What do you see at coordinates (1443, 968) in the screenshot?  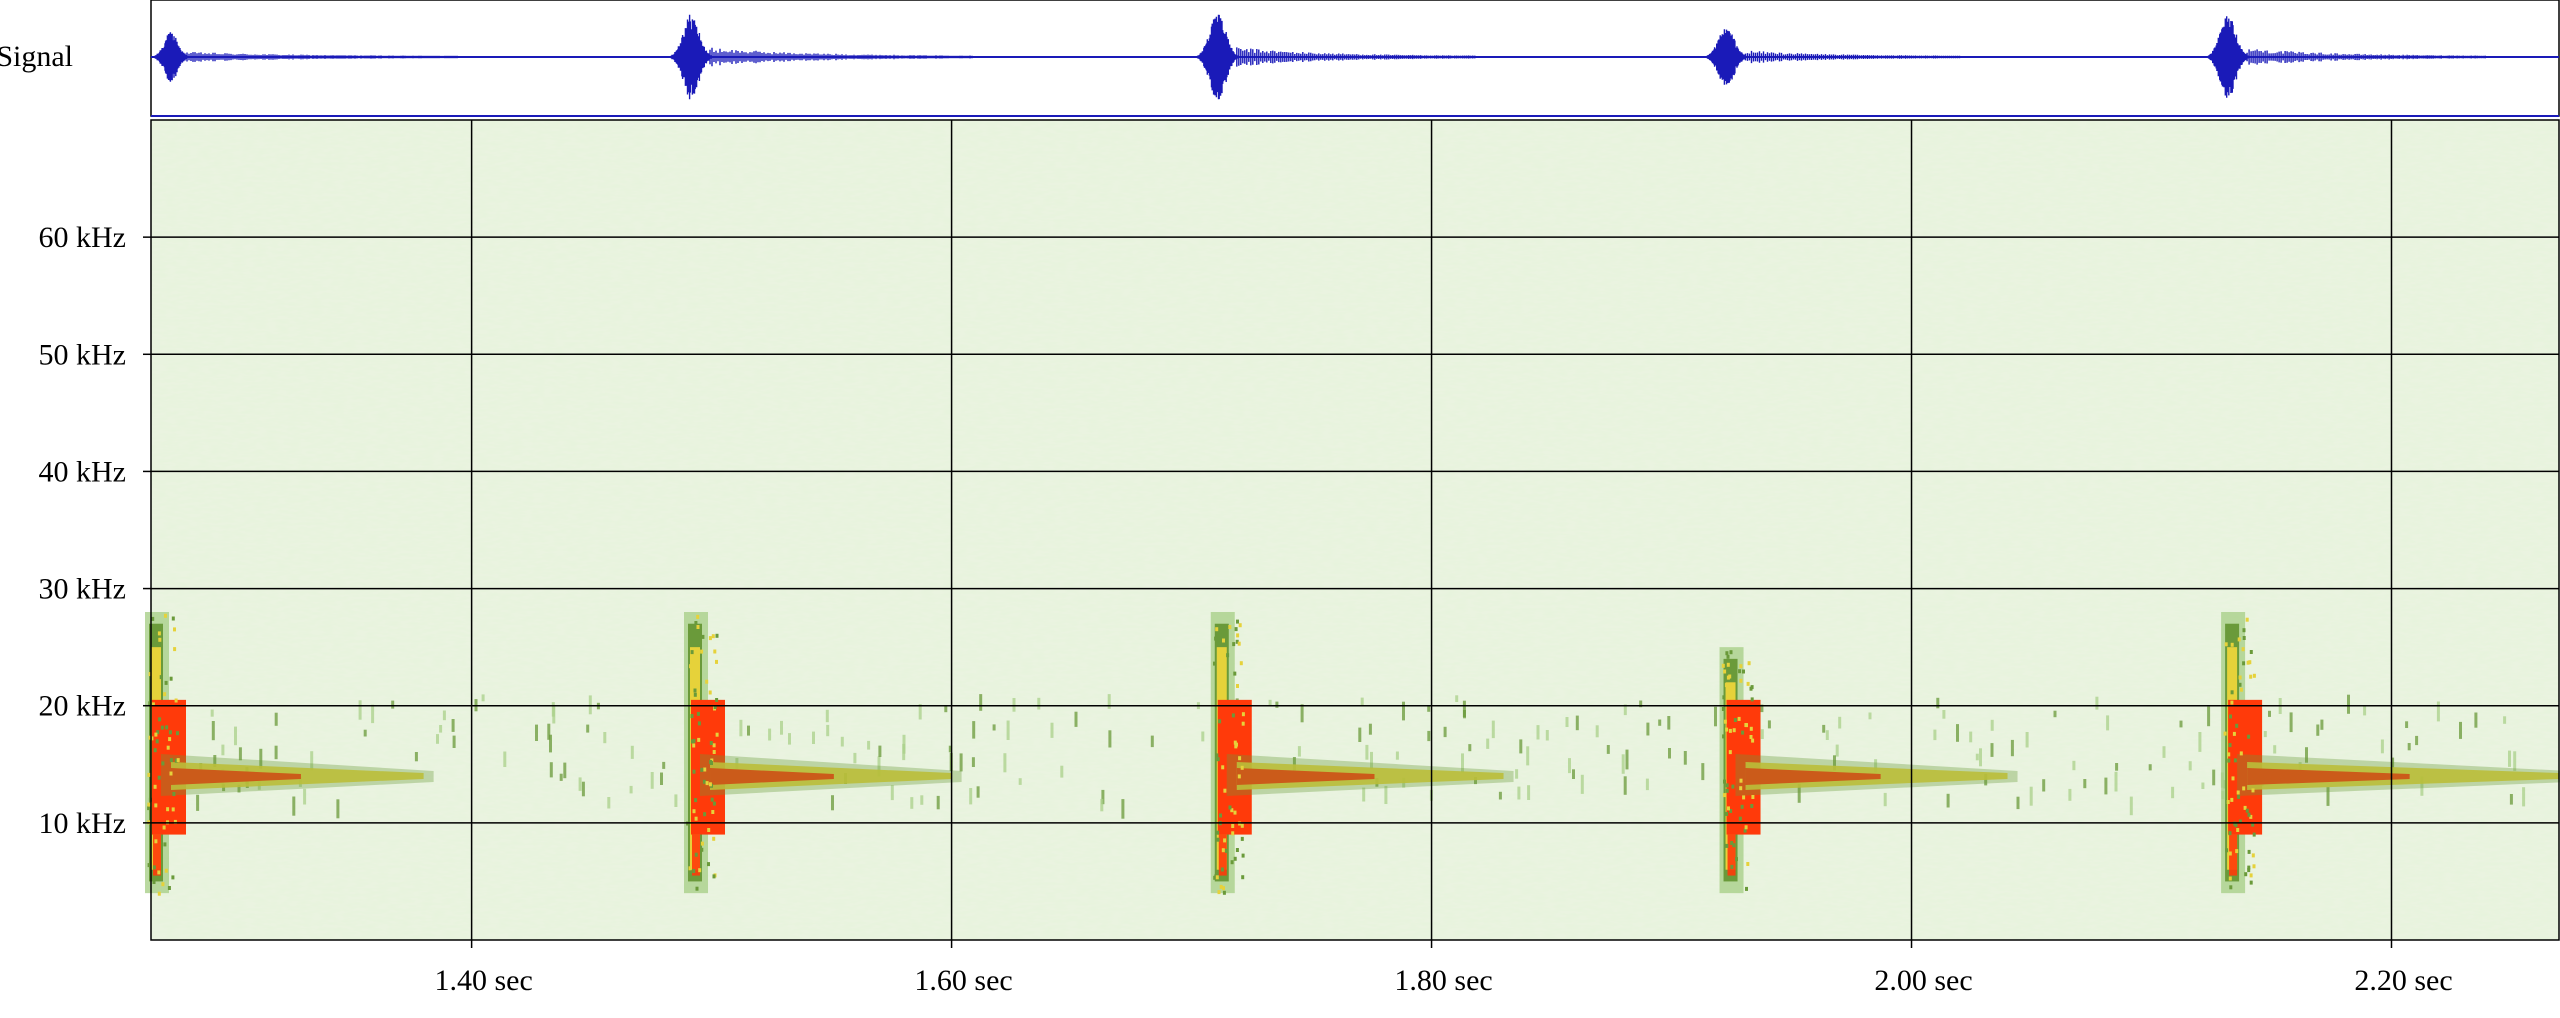 I see `time-axis: 1.40 sec 1.60 sec 1.80 sec 2.00 sec 2.20 sec` at bounding box center [1443, 968].